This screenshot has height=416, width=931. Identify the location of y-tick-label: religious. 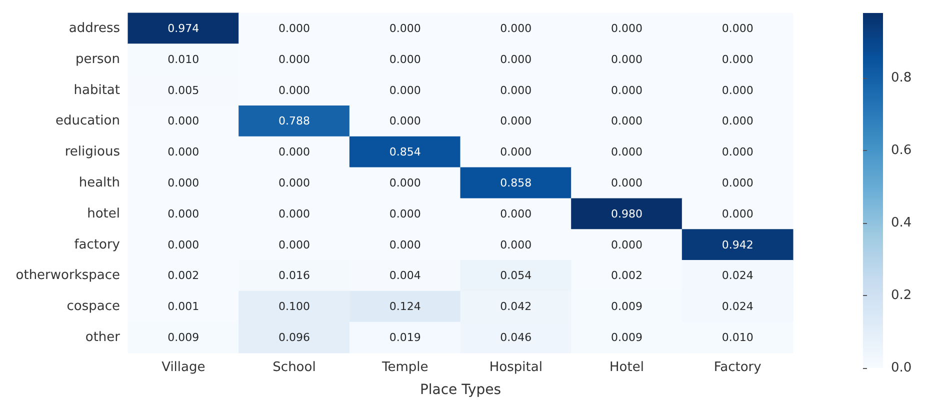
(92, 152).